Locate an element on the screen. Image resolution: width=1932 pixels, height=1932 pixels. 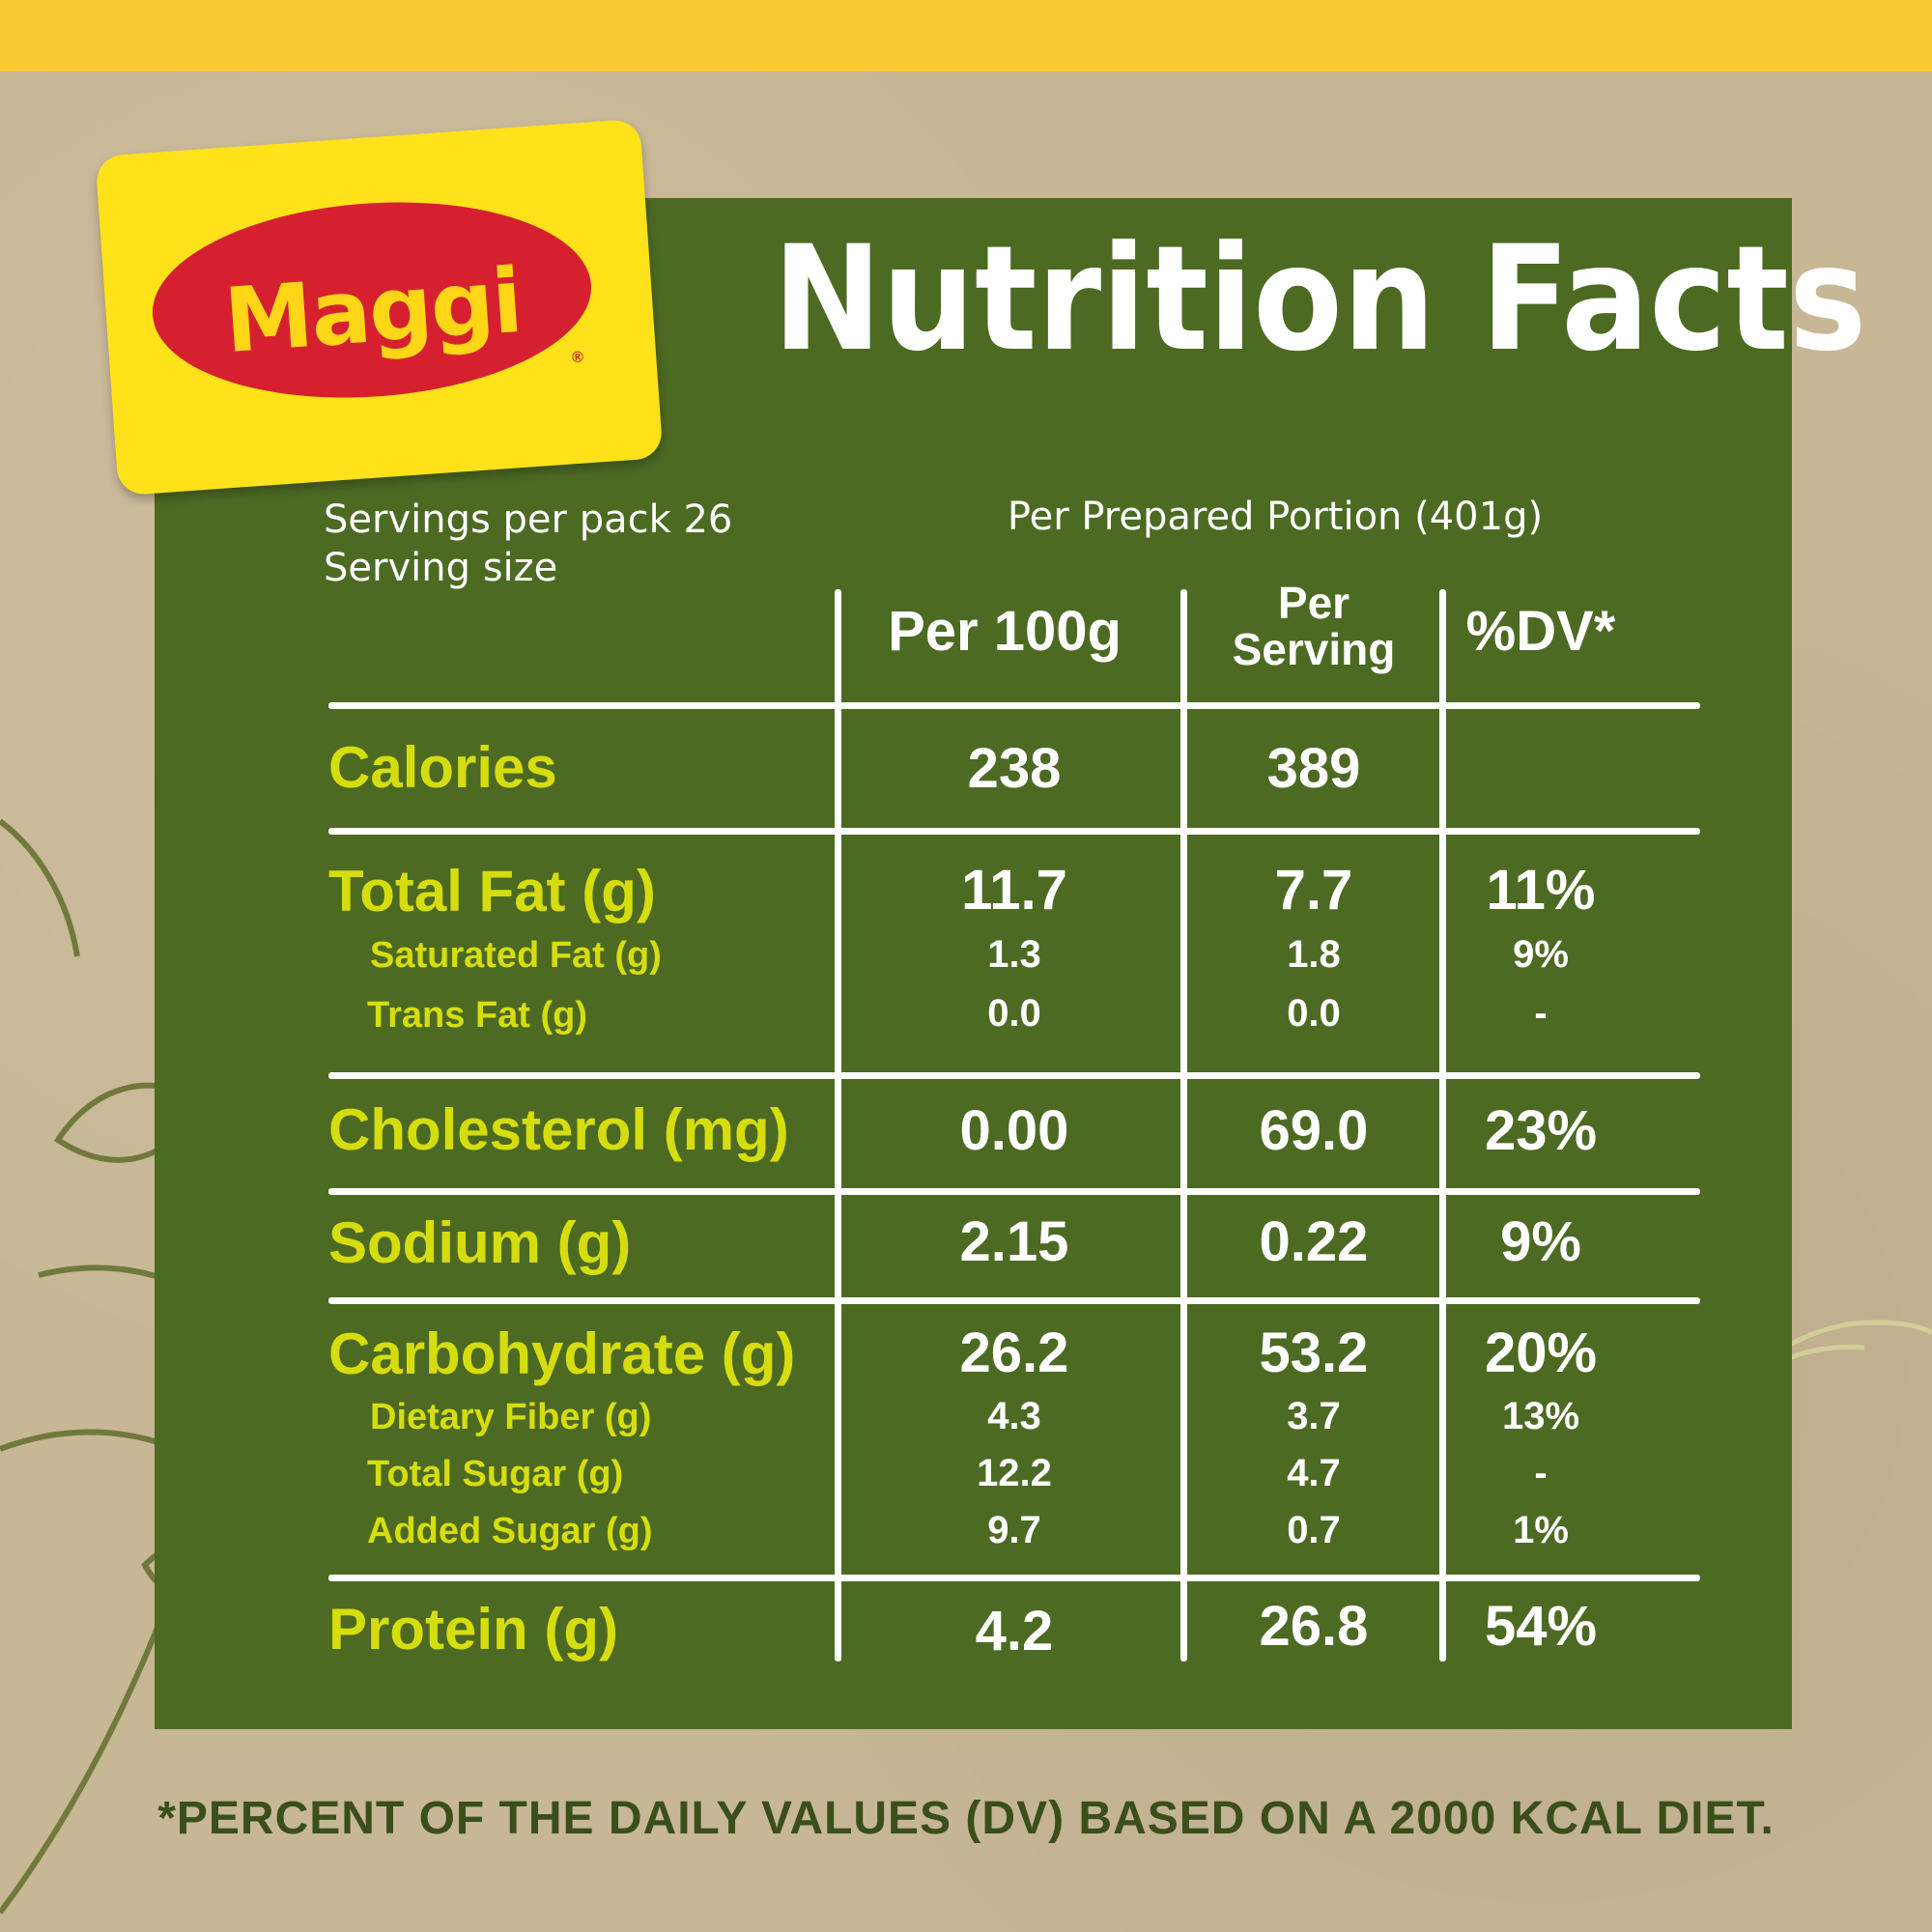
row-label-calories: Calories is located at coordinates (442, 767).